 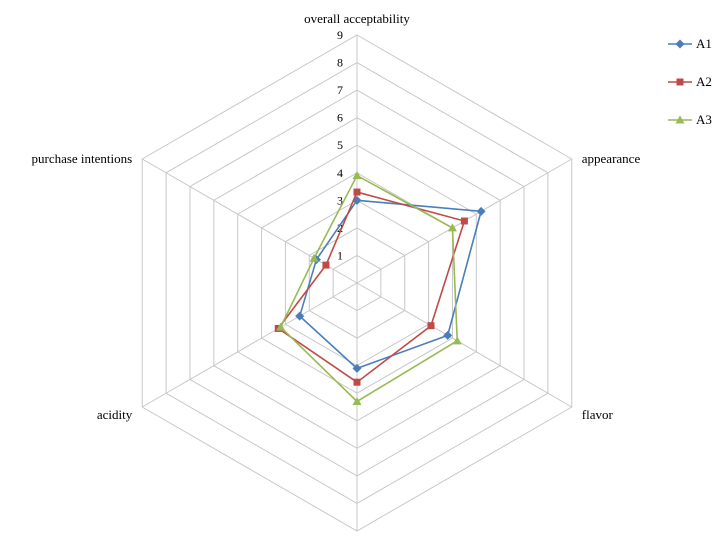 What do you see at coordinates (690, 119) in the screenshot?
I see `legend-item-A3: A3` at bounding box center [690, 119].